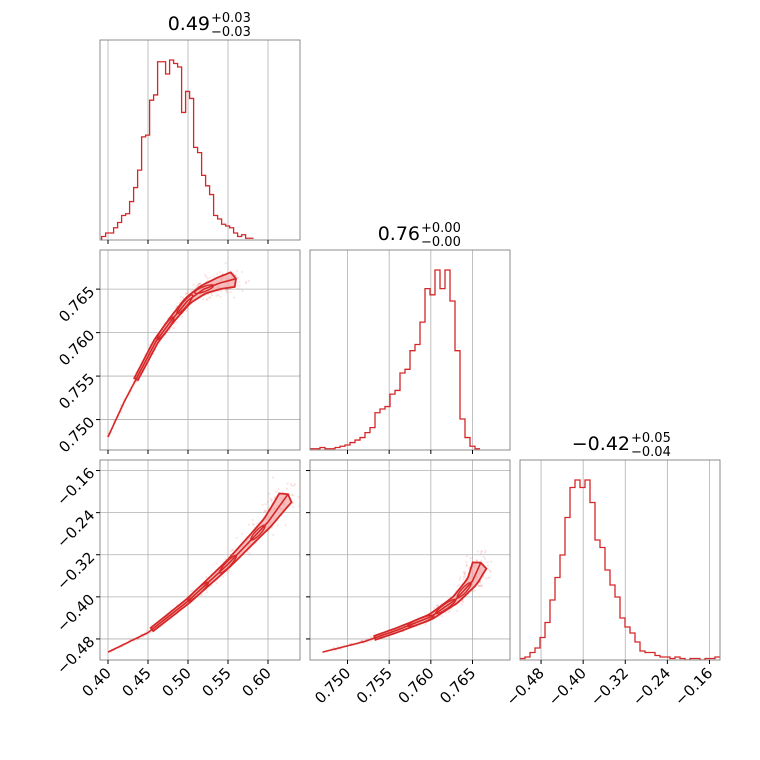 This screenshot has height=760, width=760. I want to click on title-value-p22: −0.42, so click(601, 444).